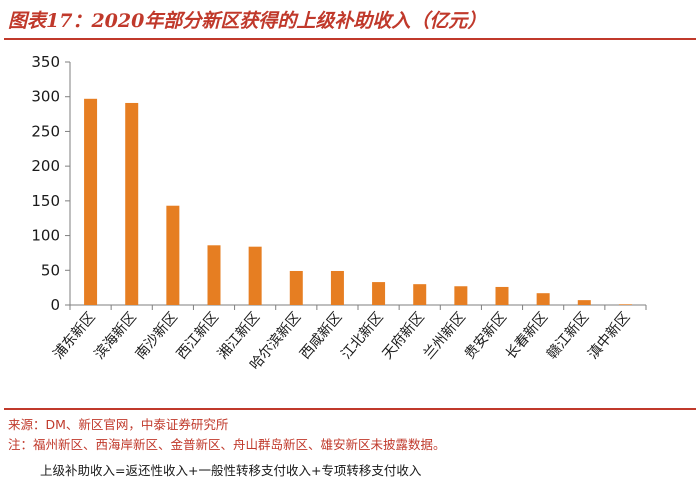 The image size is (700, 484). I want to click on y-tick-label: 100, so click(45, 236).